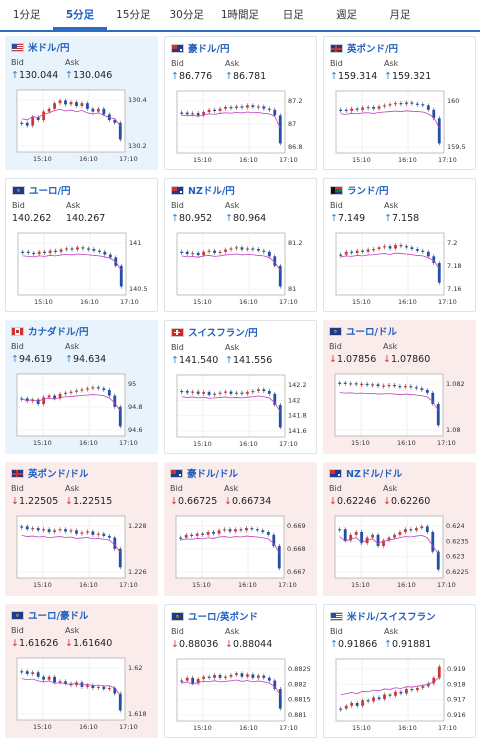  I want to click on card-title: カナダドル/円, so click(49, 331).